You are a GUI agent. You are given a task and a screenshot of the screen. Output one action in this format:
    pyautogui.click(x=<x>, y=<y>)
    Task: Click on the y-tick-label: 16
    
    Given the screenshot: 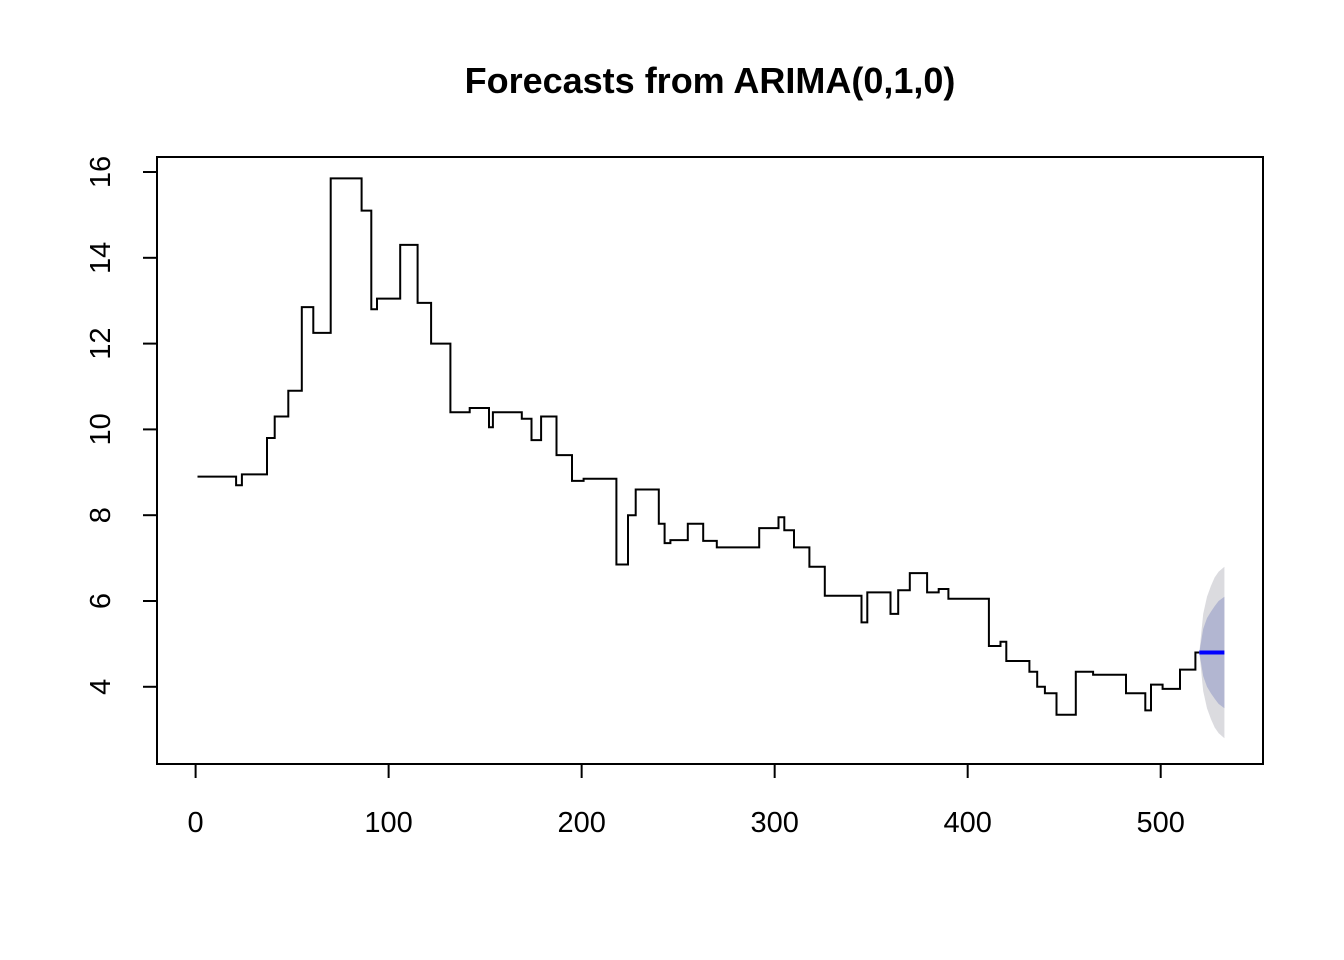 What is the action you would take?
    pyautogui.click(x=101, y=172)
    